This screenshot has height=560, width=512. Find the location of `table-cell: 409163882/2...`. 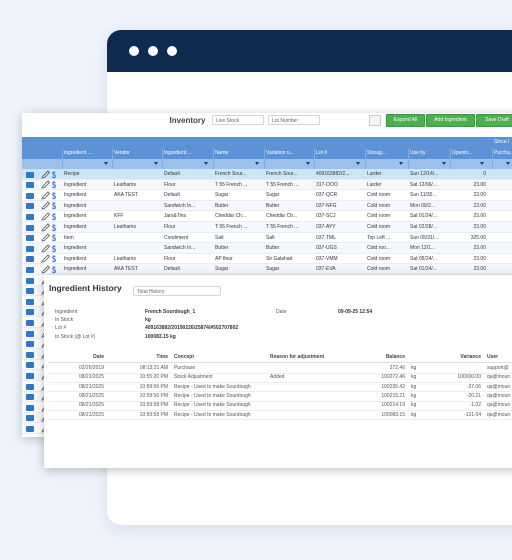

table-cell: 409163882/2... is located at coordinates (333, 174).